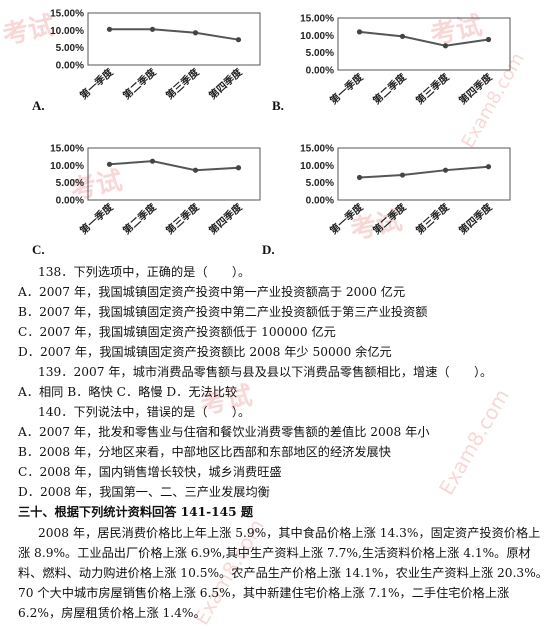 This screenshot has height=629, width=560. What do you see at coordinates (136, 512) in the screenshot?
I see `section-heading: 三十、根据下列统计资料回答 141-145 题` at bounding box center [136, 512].